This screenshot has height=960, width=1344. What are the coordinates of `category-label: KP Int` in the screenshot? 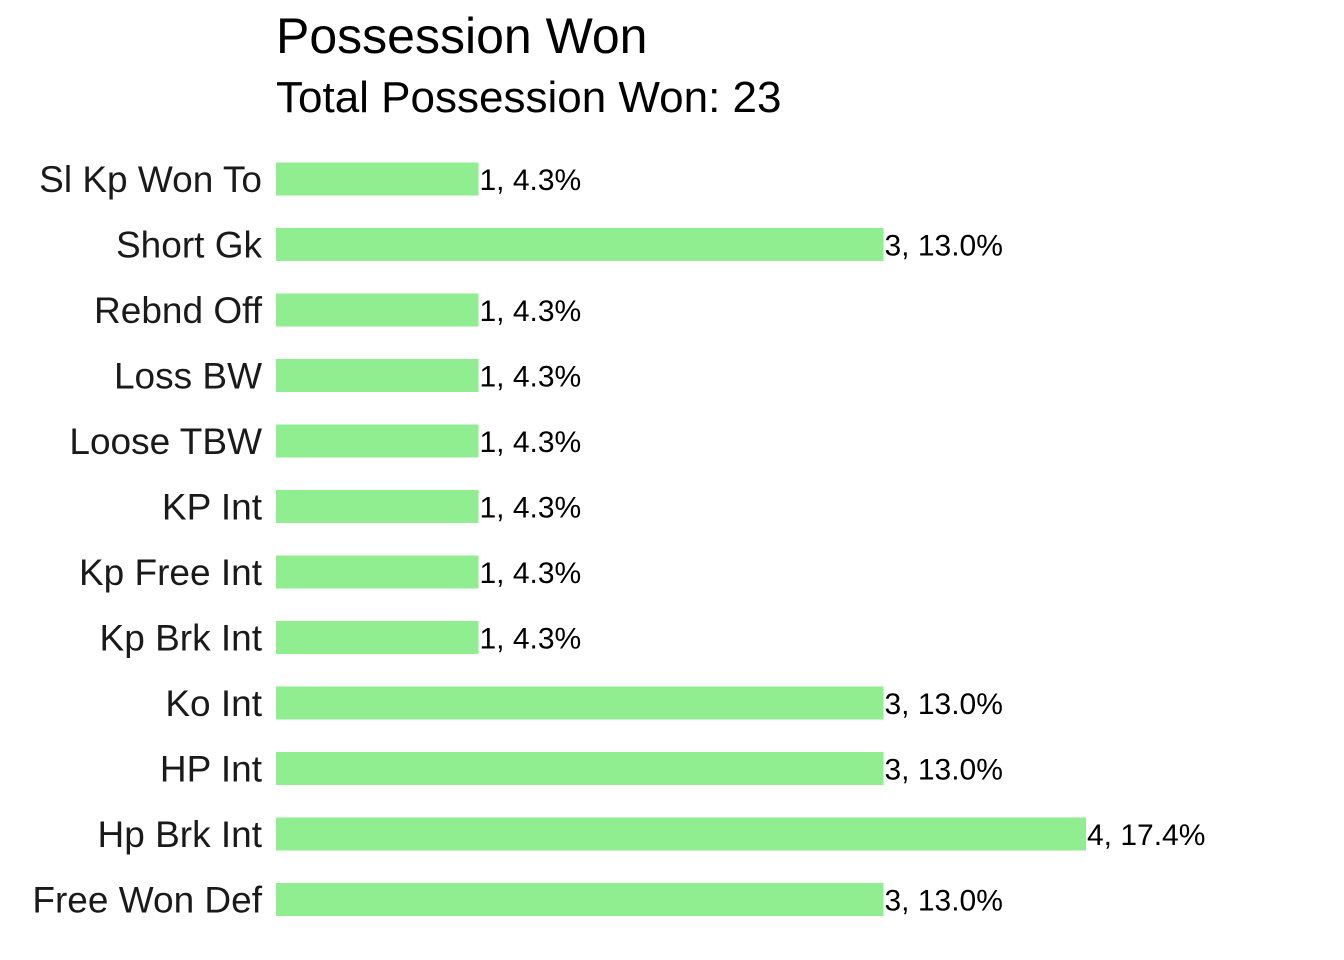 It's located at (212, 507).